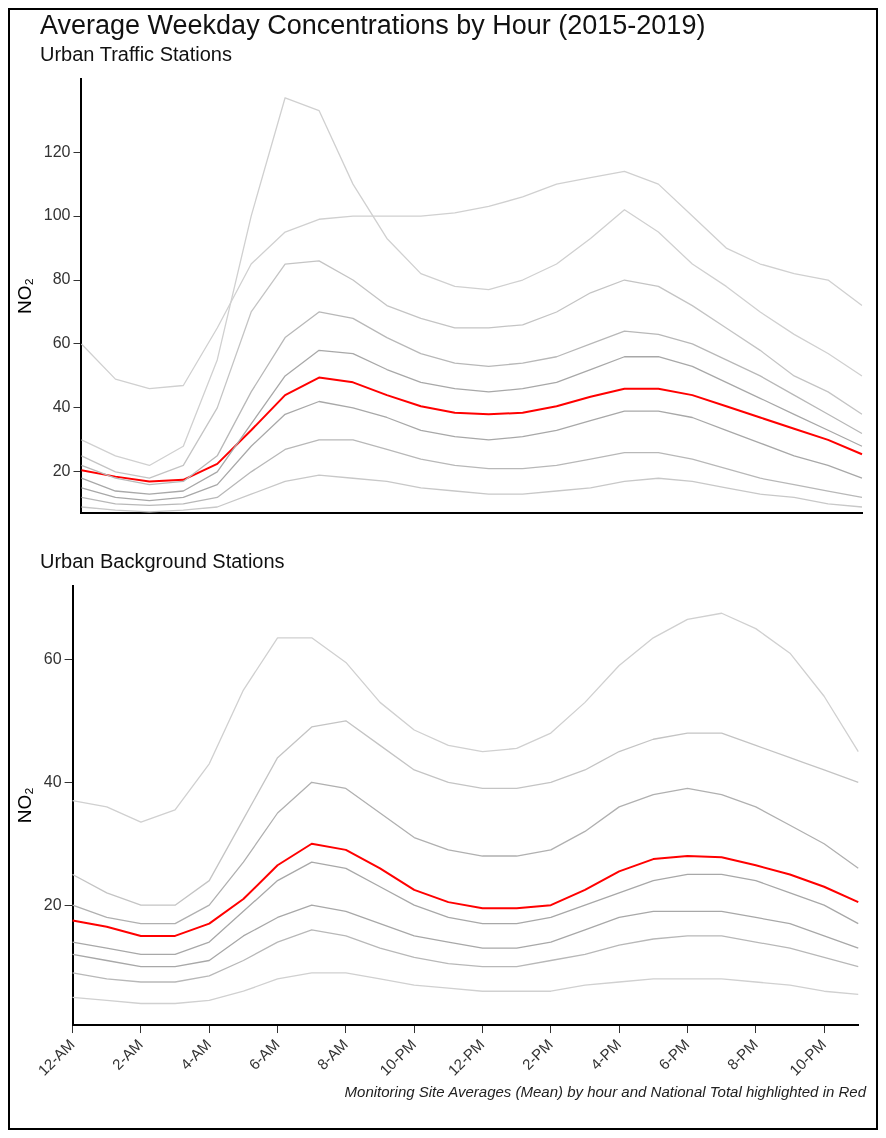  I want to click on text: Monitoring Site Averages (Mean) by hour and National Total highlighted in Red, so click(605, 1091).